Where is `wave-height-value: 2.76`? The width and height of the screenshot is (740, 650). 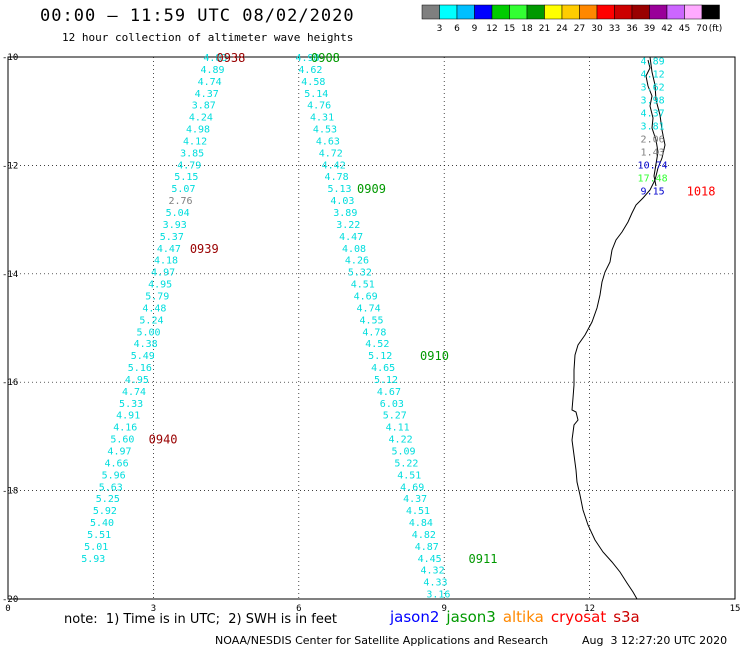 wave-height-value: 2.76 is located at coordinates (180, 201).